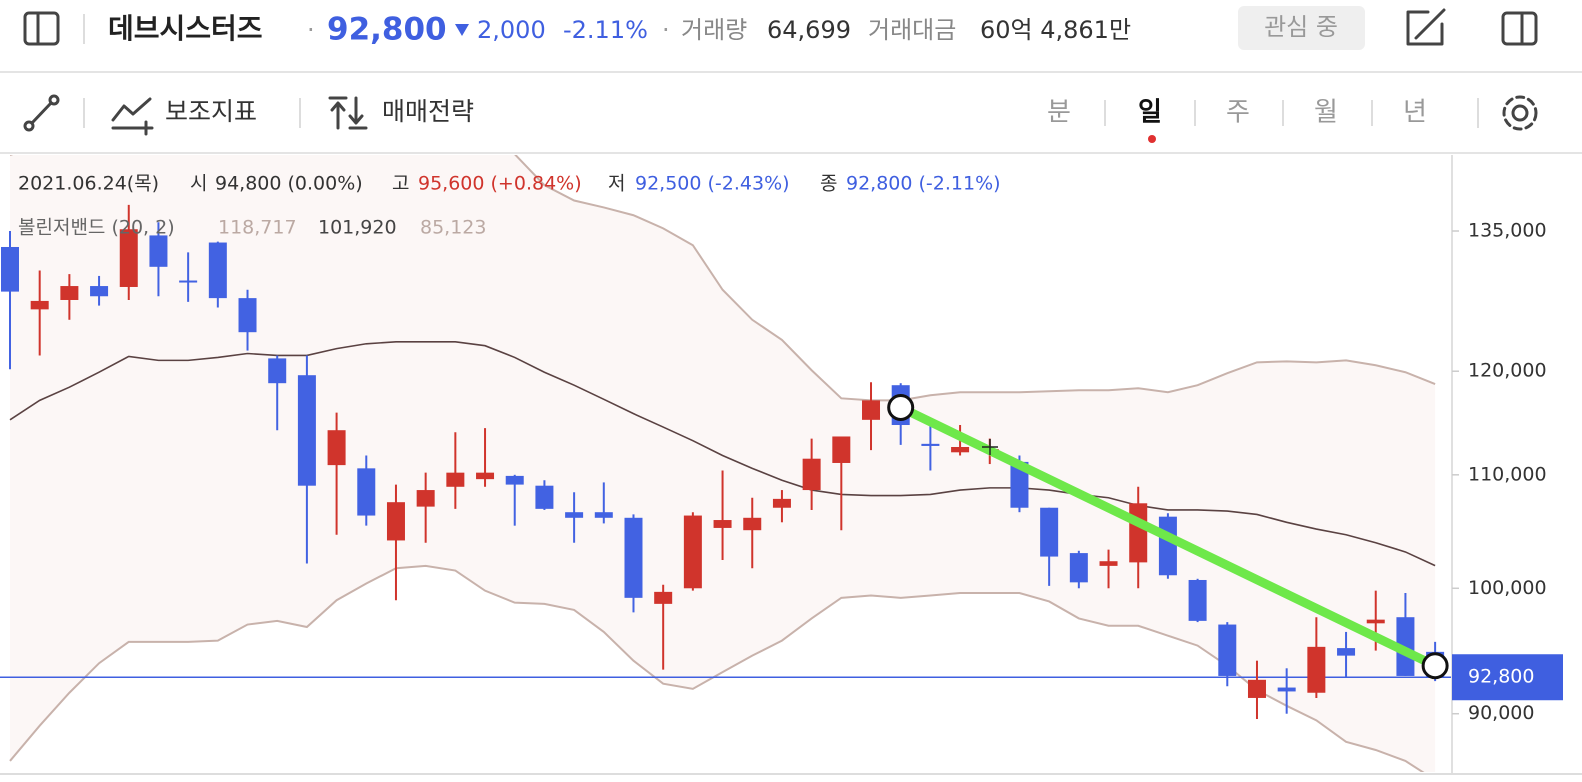 This screenshot has width=1582, height=782. What do you see at coordinates (809, 30) in the screenshot?
I see `volume: 64,699` at bounding box center [809, 30].